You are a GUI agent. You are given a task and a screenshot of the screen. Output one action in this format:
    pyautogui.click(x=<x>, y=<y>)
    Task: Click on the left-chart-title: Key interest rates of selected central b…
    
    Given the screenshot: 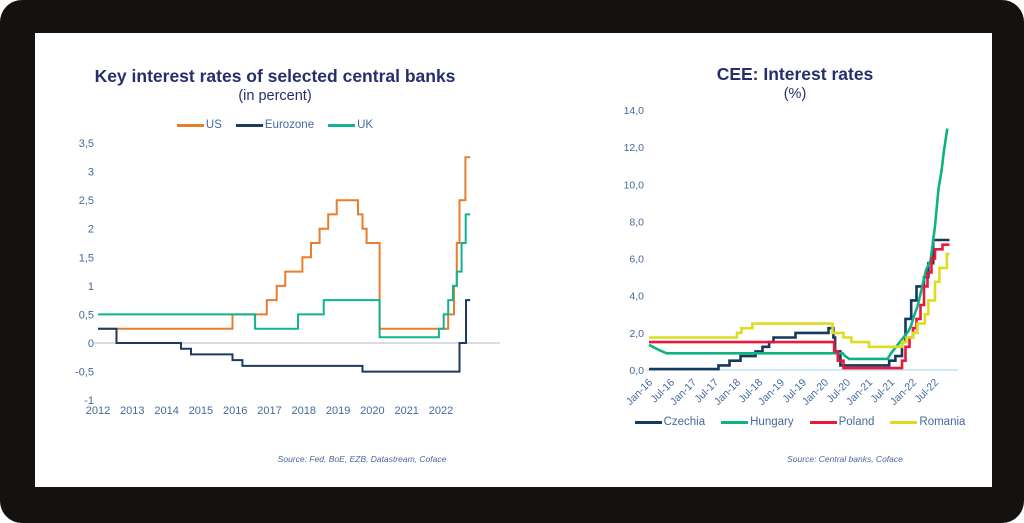 What is the action you would take?
    pyautogui.click(x=275, y=76)
    